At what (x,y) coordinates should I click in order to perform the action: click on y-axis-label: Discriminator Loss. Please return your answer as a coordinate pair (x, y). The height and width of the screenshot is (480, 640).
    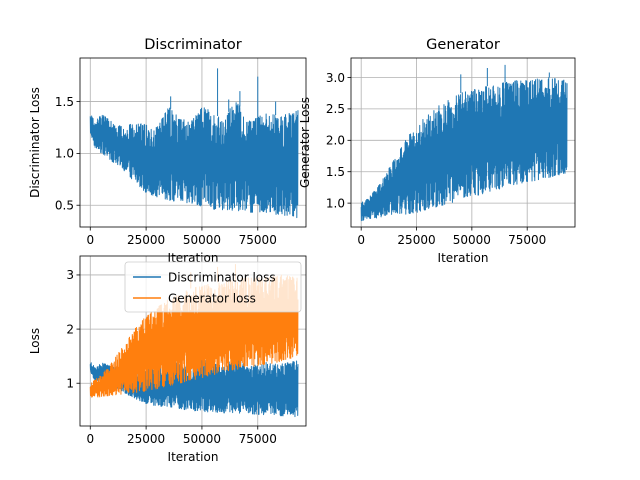
    Looking at the image, I should click on (35, 142).